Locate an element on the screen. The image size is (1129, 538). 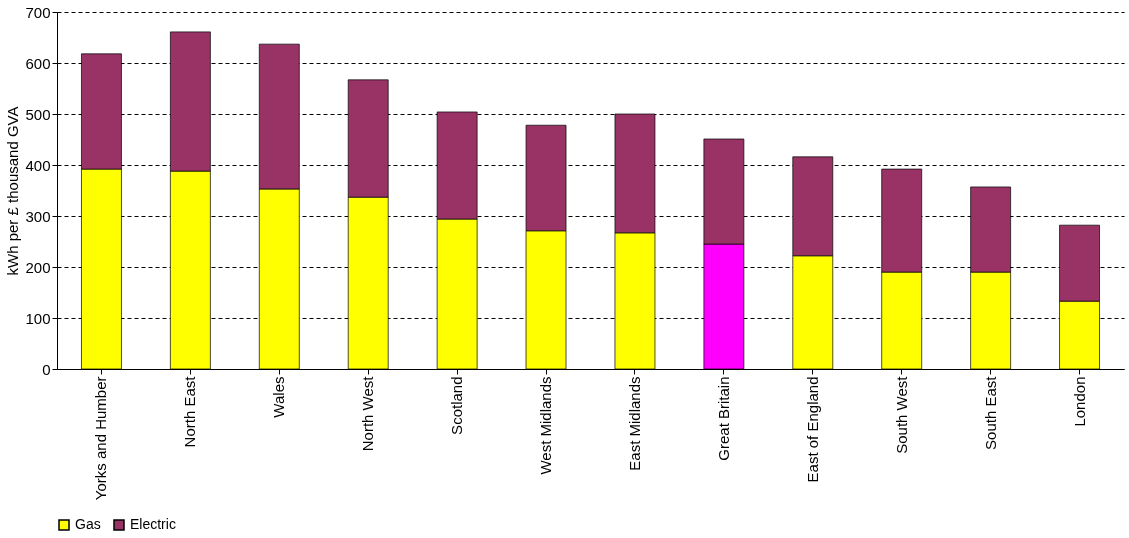
y-axis-title: kWh per £ thousand GVA is located at coordinates (13, 191).